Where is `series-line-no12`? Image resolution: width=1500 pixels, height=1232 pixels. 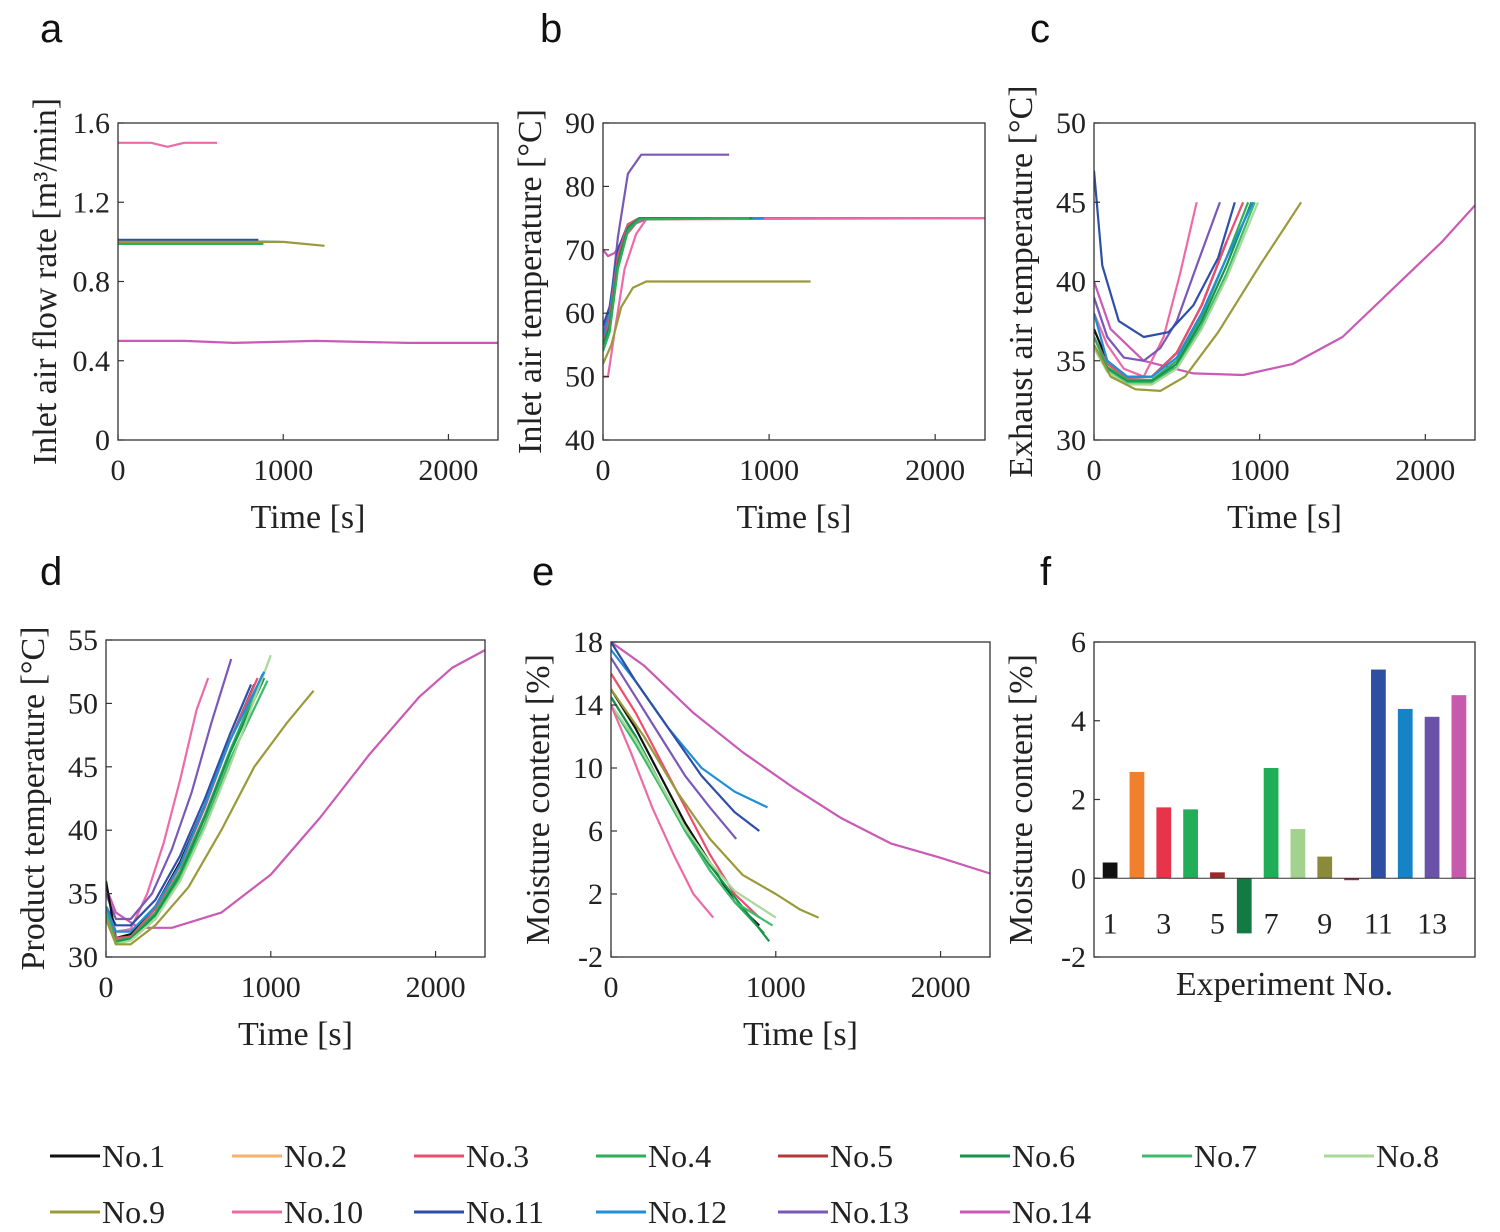
series-line-no12 is located at coordinates (186, 802).